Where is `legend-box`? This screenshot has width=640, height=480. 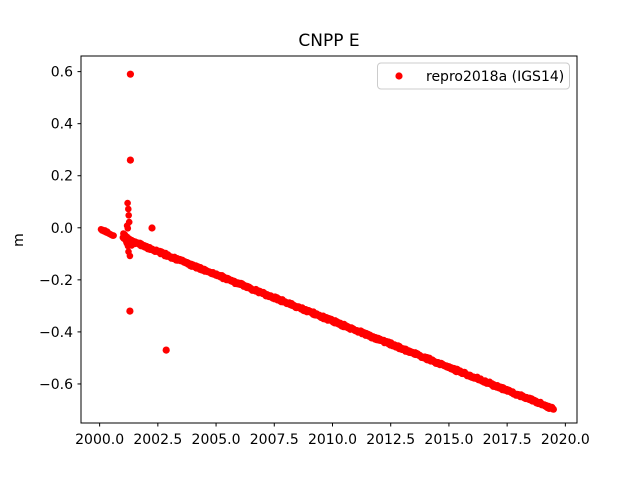
legend-box is located at coordinates (473, 76).